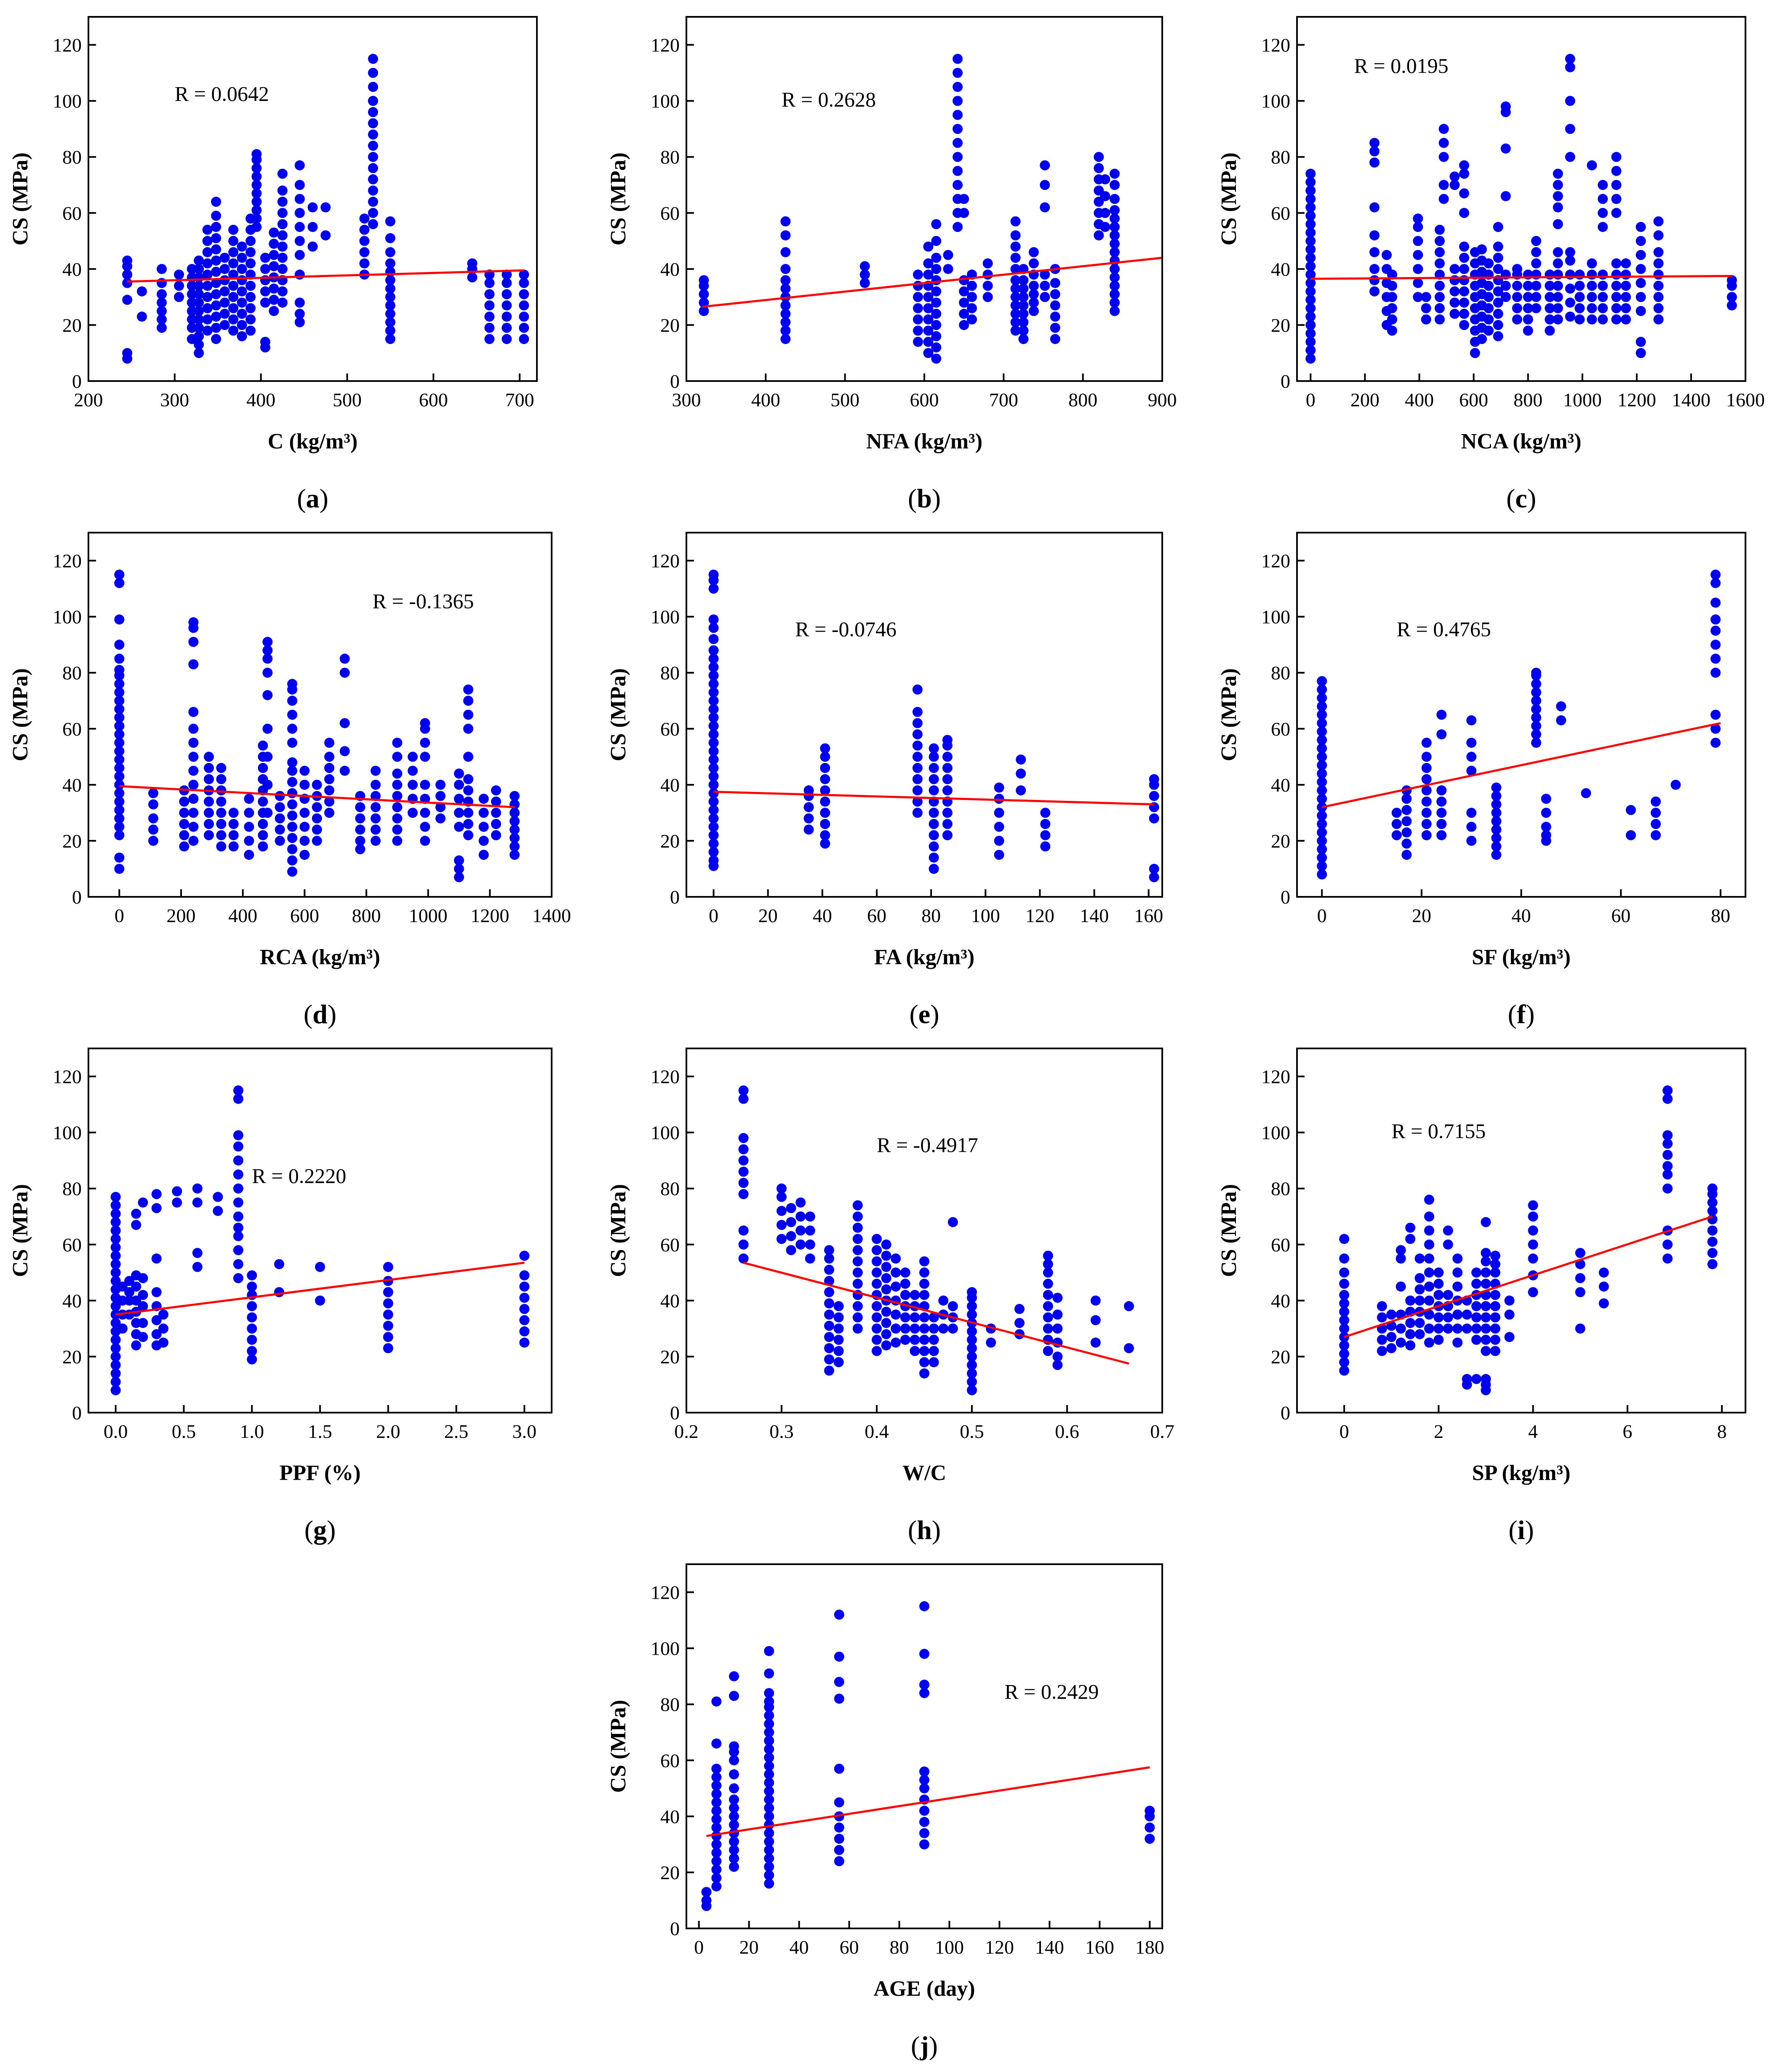 The image size is (1788, 2072). Describe the element at coordinates (844, 400) in the screenshot. I see `x-tick-label: 500` at that location.